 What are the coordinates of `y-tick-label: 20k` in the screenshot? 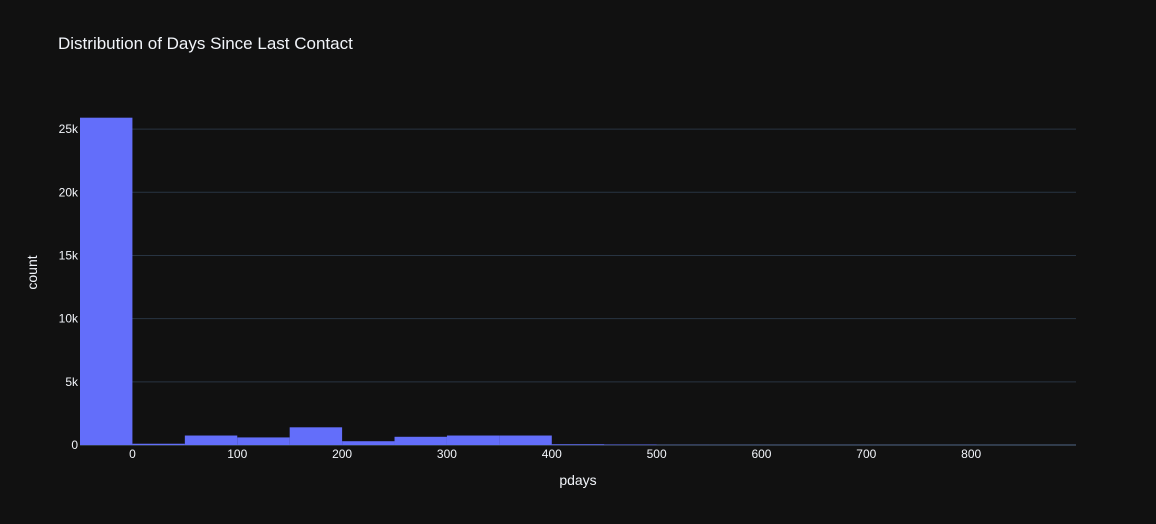 It's located at (69, 192).